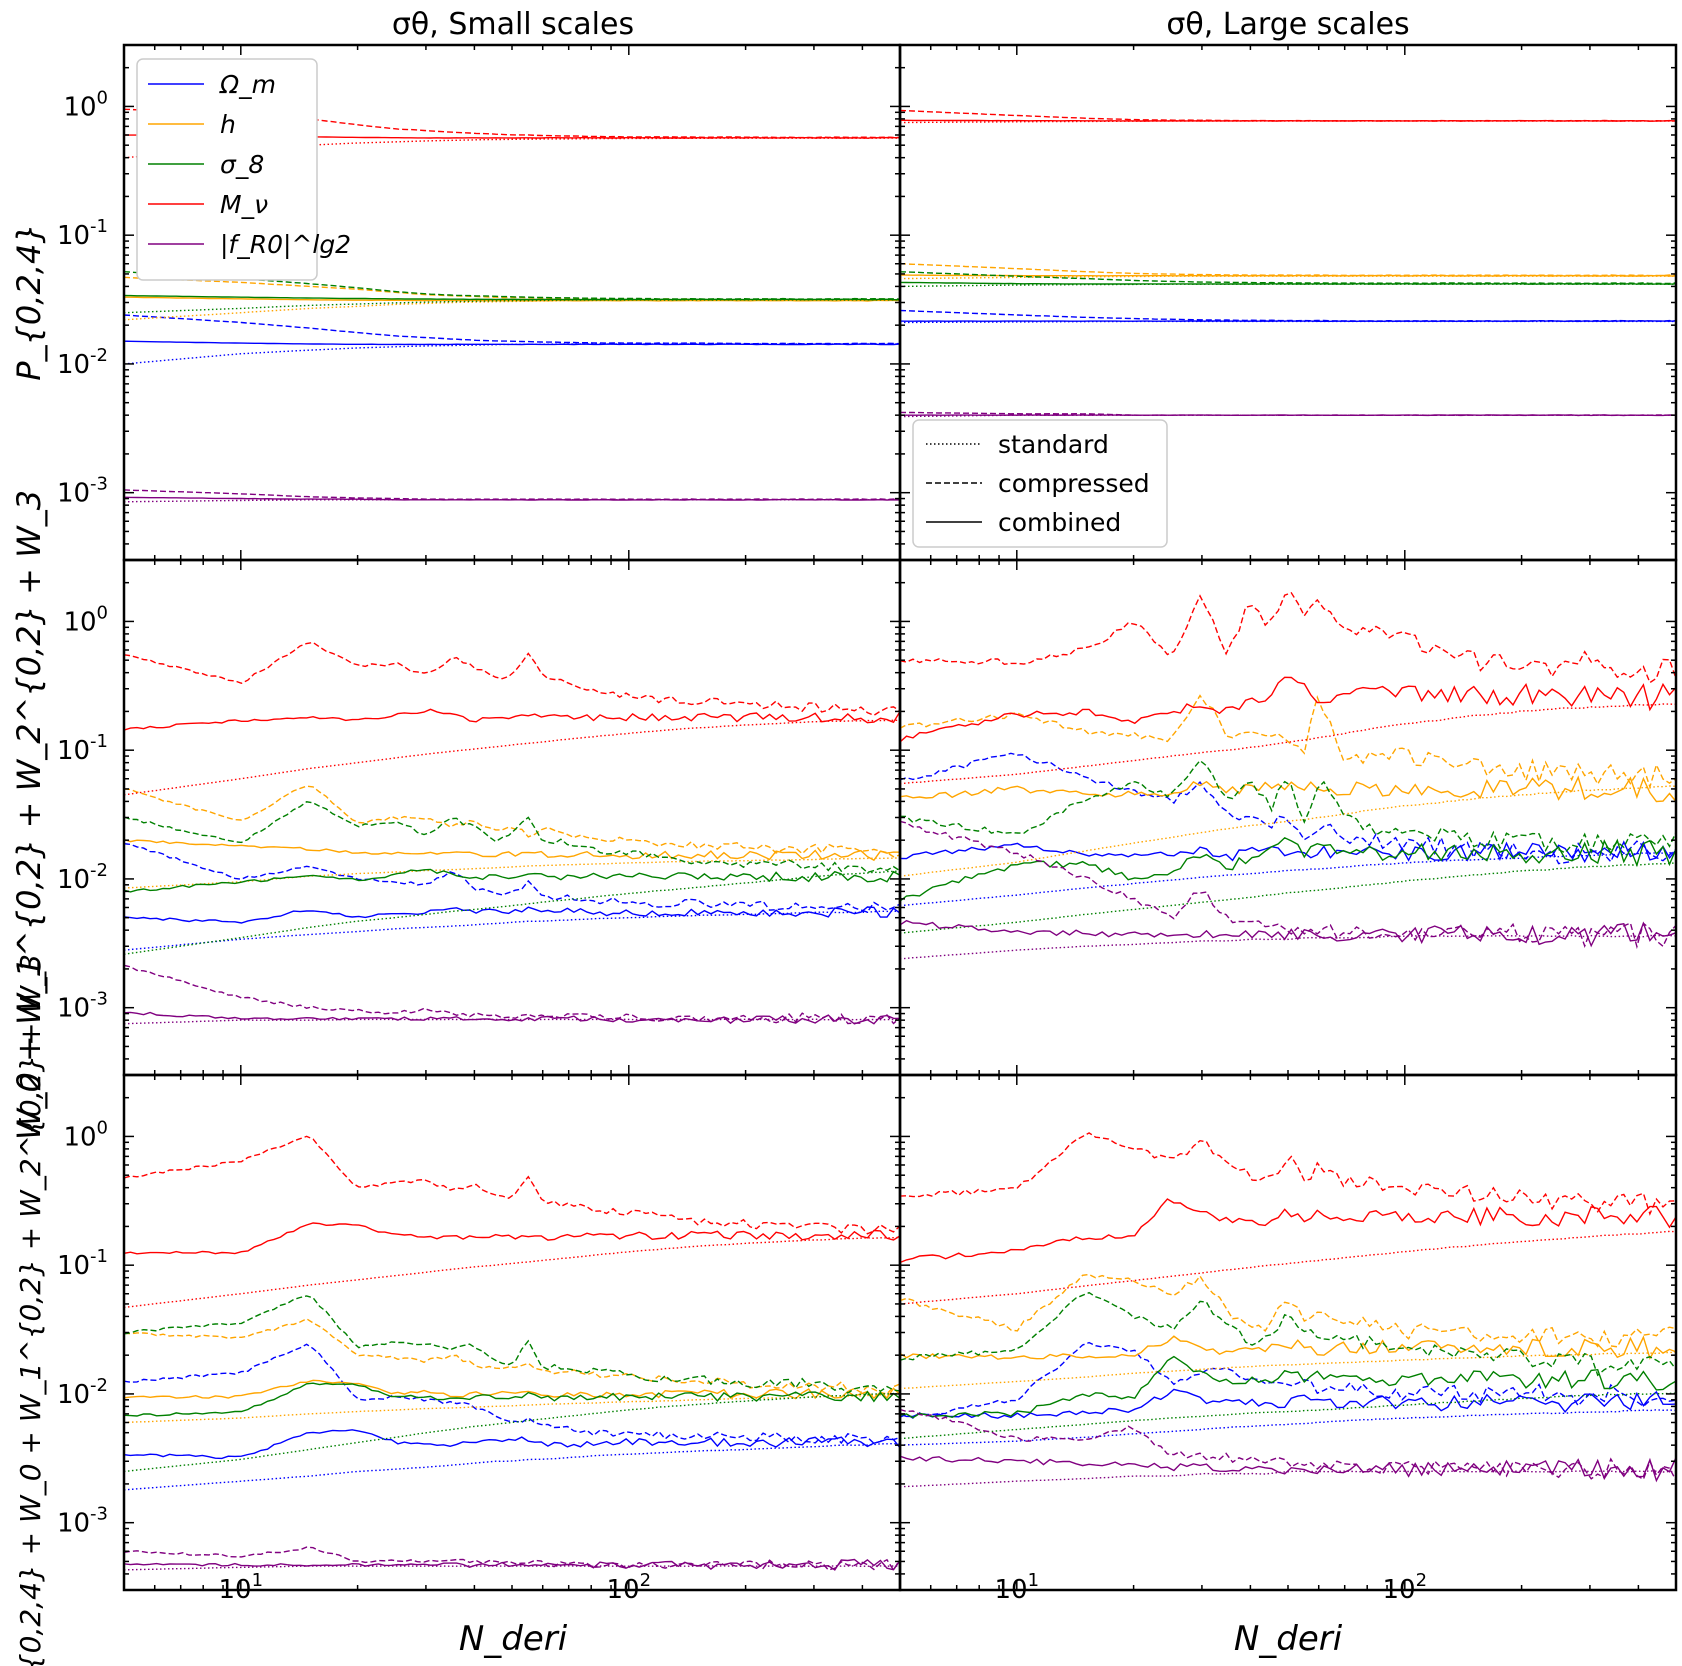 The width and height of the screenshot is (1682, 1666). I want to click on legend-label-combined: combined, so click(1059, 522).